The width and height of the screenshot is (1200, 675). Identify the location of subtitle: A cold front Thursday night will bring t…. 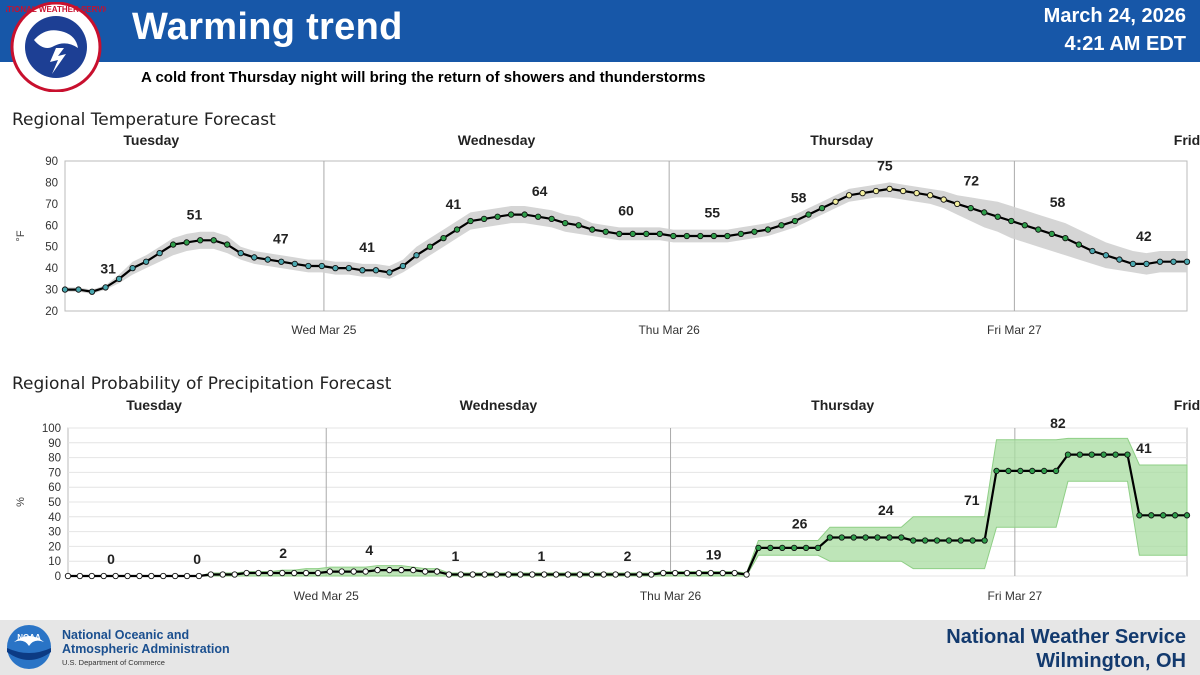
(423, 77).